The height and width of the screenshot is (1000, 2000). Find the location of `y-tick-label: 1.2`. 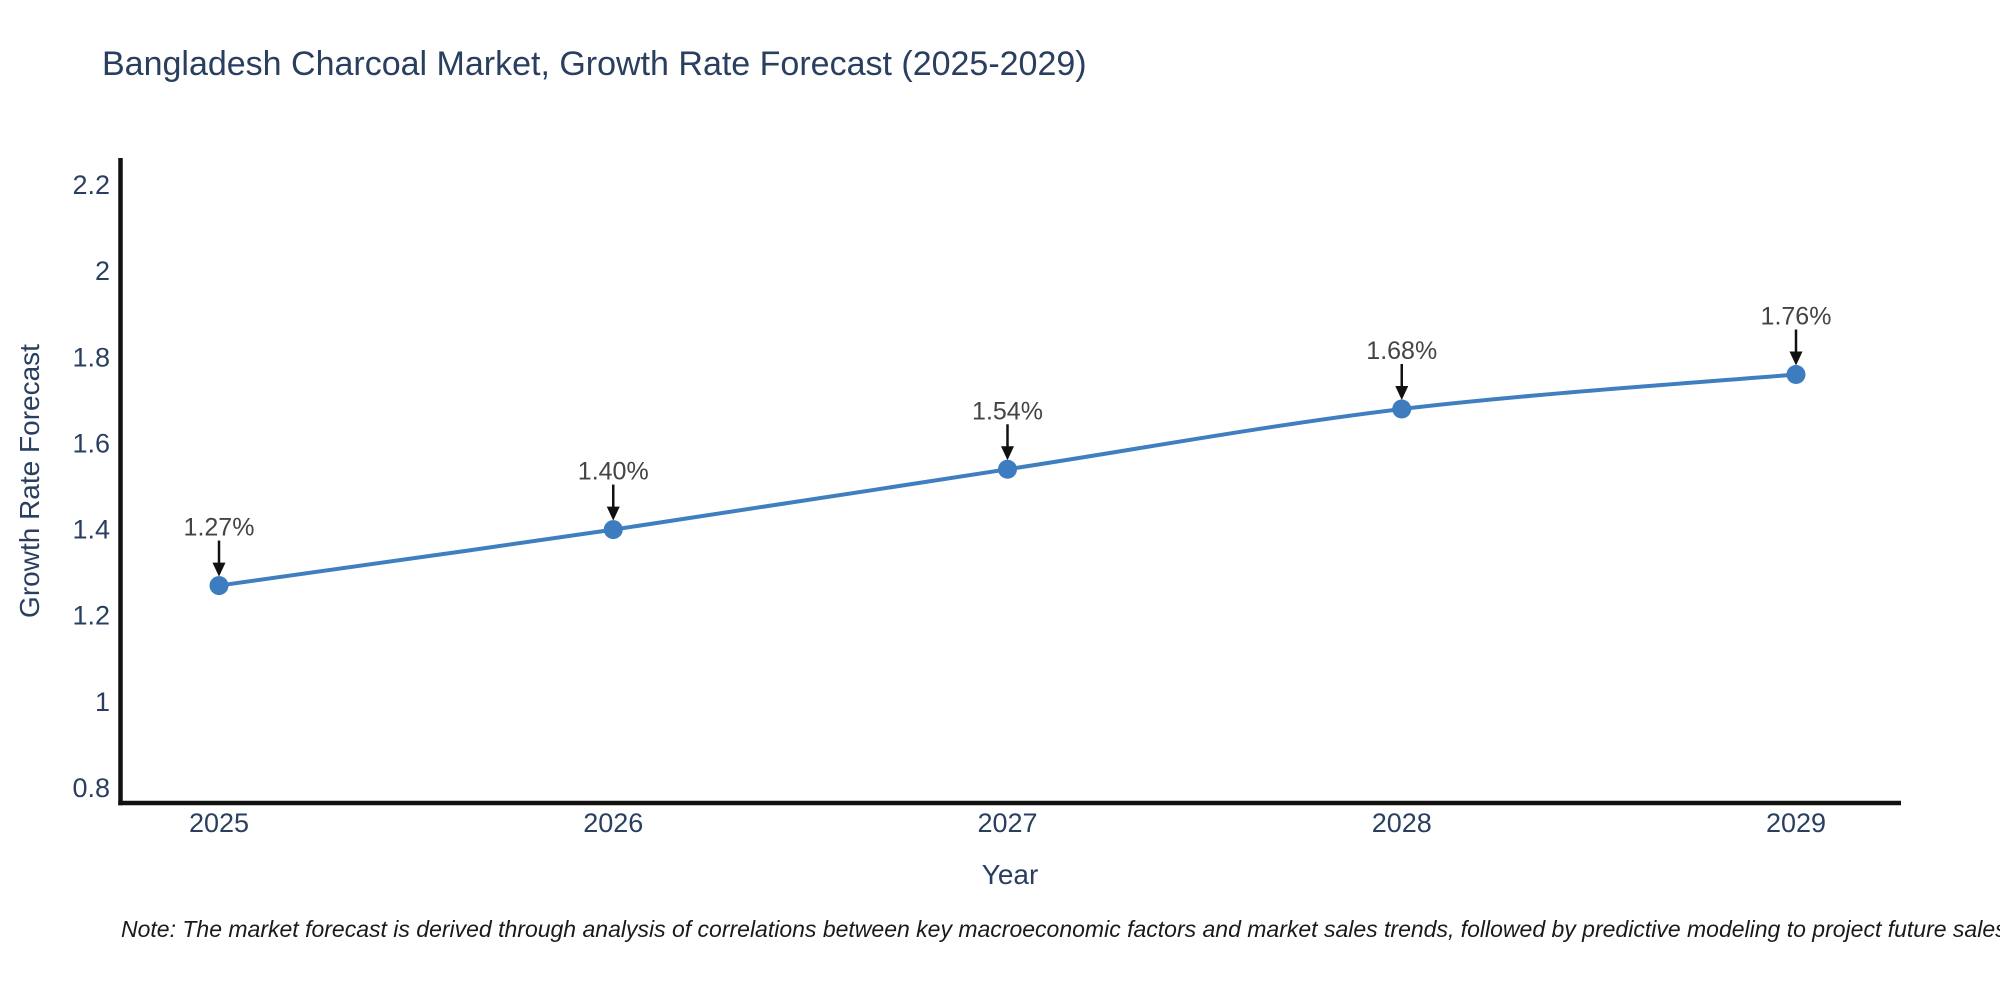

y-tick-label: 1.2 is located at coordinates (91, 616).